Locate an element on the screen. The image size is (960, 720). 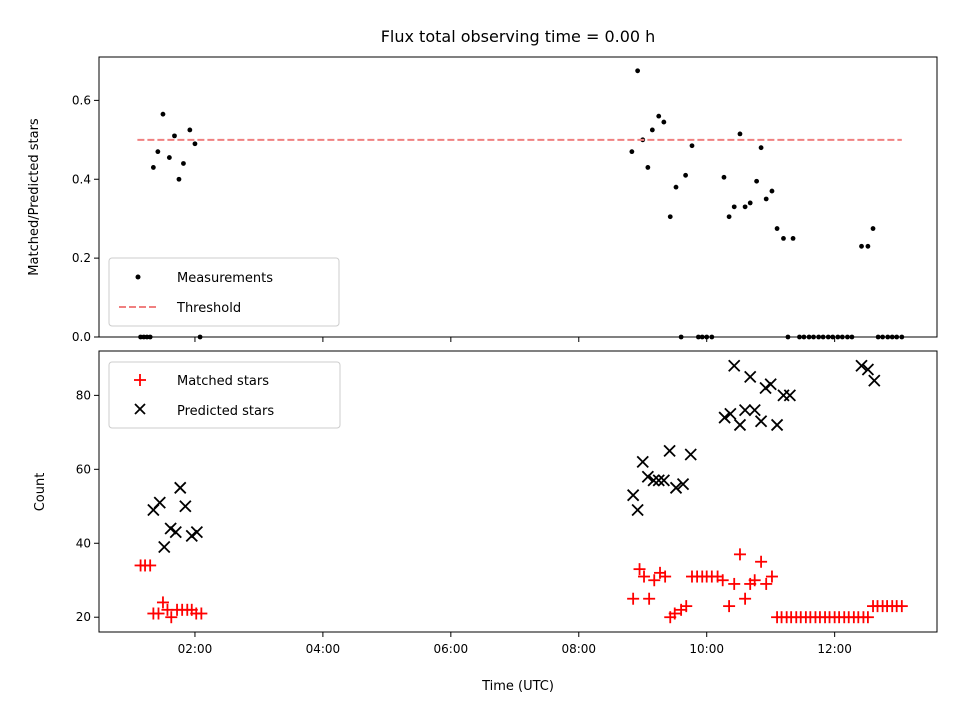
top-y-tick-label: 0.4 is located at coordinates (81, 179).